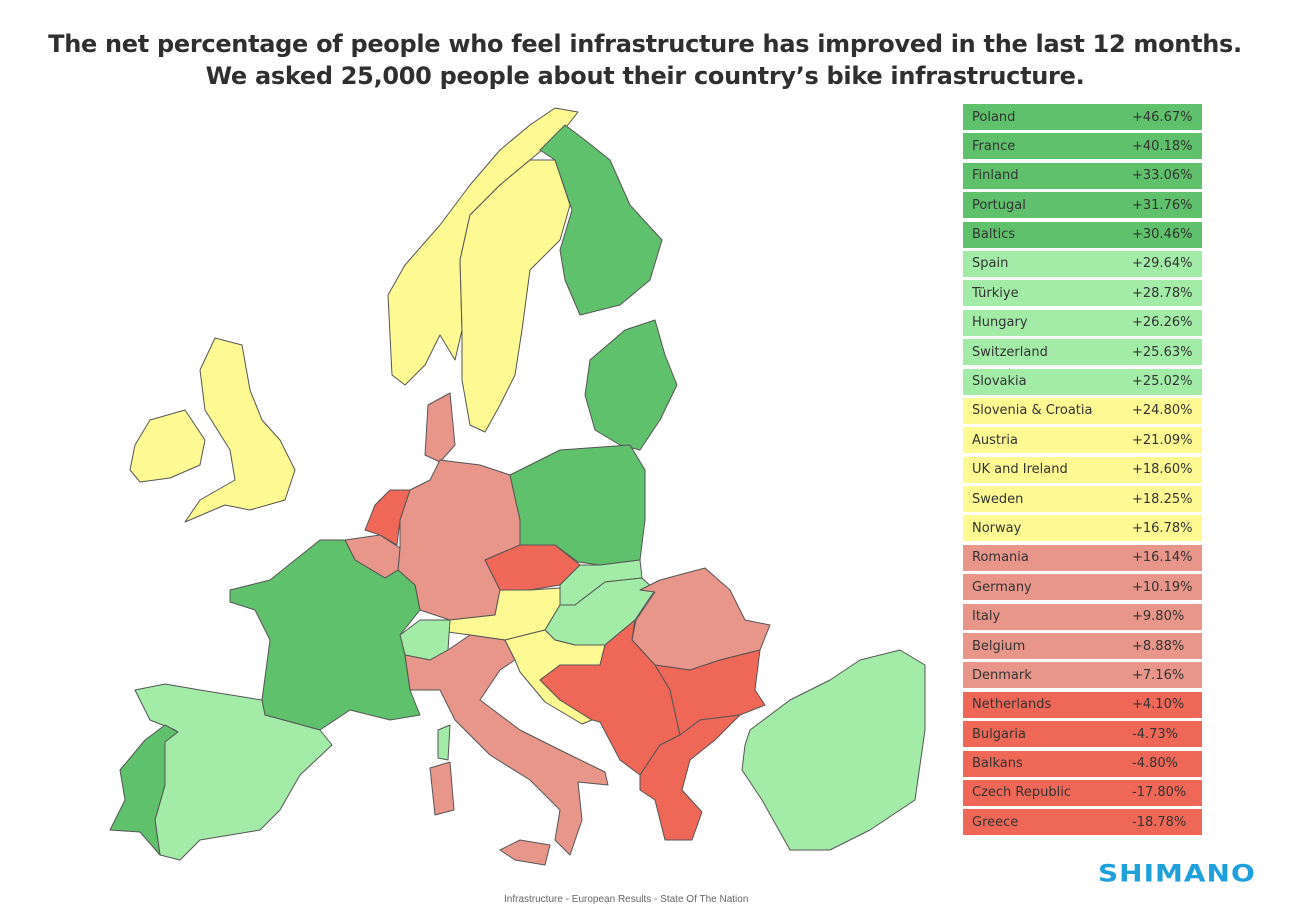 Image resolution: width=1290 pixels, height=914 pixels. What do you see at coordinates (1082, 234) in the screenshot?
I see `table-row: Baltics +30.46%` at bounding box center [1082, 234].